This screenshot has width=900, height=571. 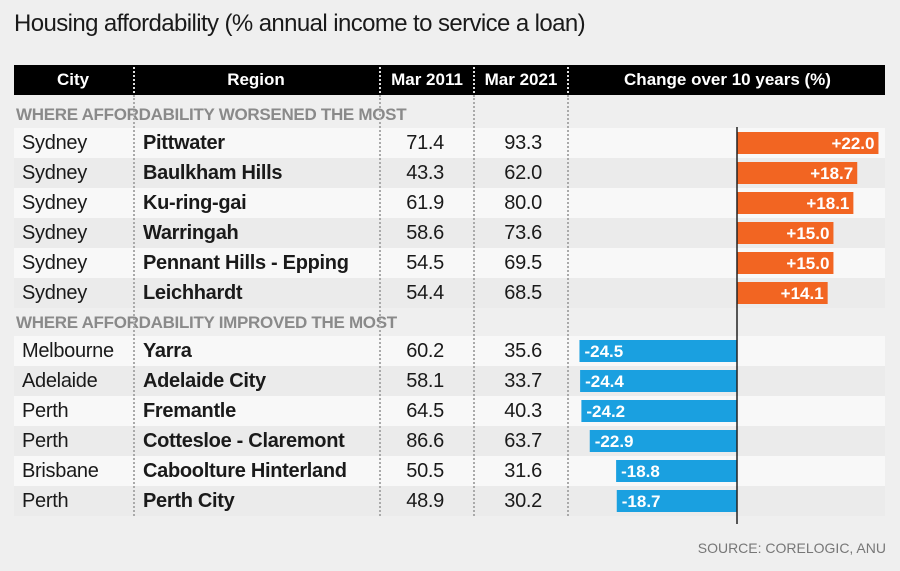 I want to click on region-cell: Pennant Hills - Epping, so click(x=246, y=263).